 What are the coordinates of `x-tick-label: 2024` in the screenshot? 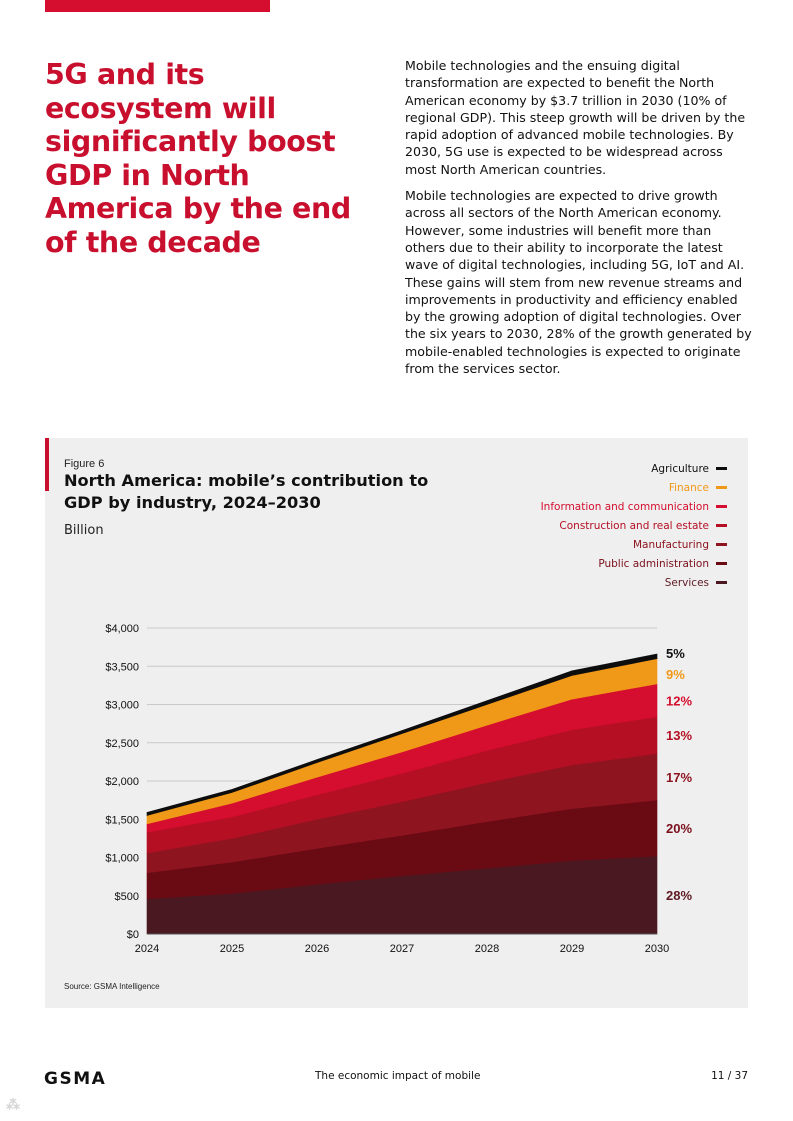 It's located at (147, 949).